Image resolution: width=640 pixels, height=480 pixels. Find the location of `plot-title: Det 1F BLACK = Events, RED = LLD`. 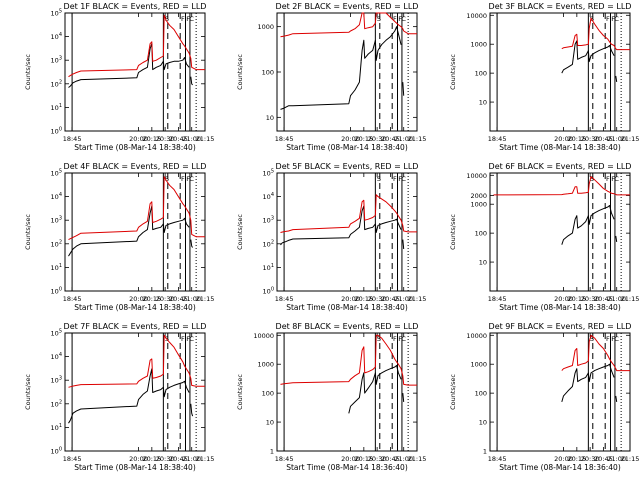

plot-title: Det 1F BLACK = Events, RED = LLD is located at coordinates (135, 6).